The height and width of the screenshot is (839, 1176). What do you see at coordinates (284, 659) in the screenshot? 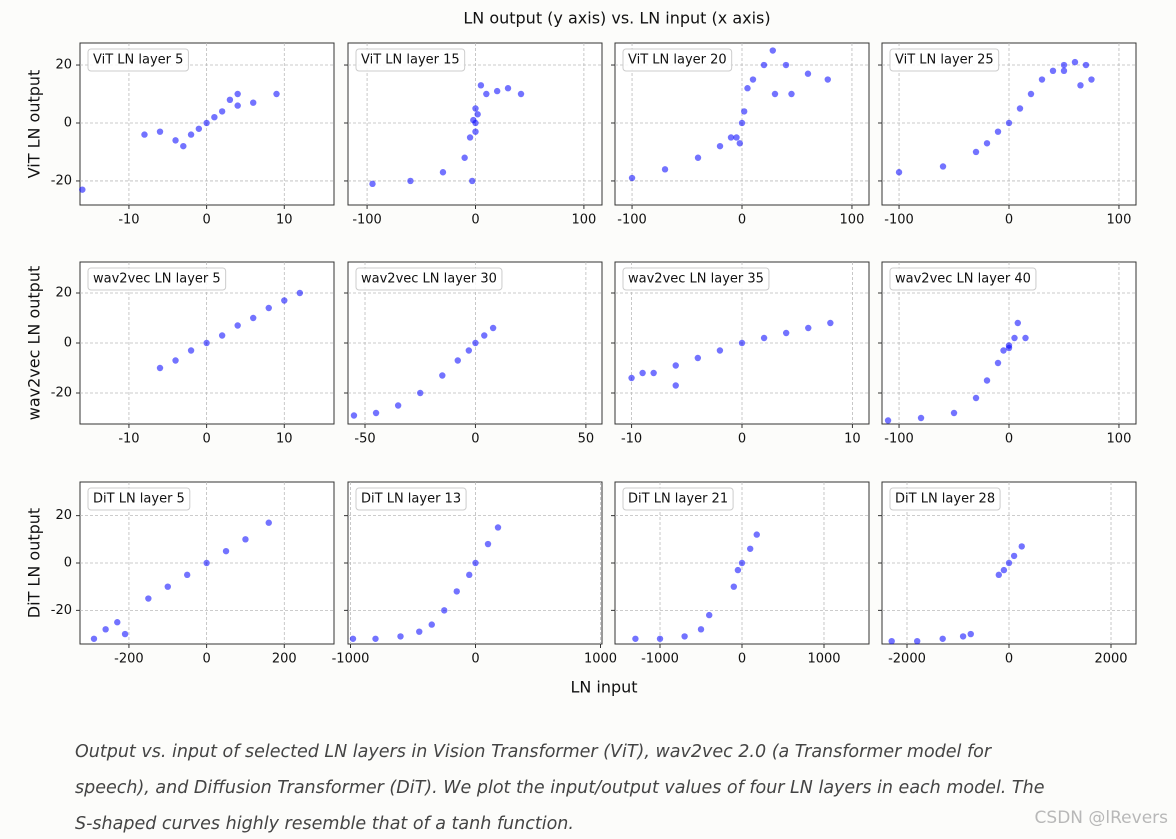
I see `x-tick-label: 200` at bounding box center [284, 659].